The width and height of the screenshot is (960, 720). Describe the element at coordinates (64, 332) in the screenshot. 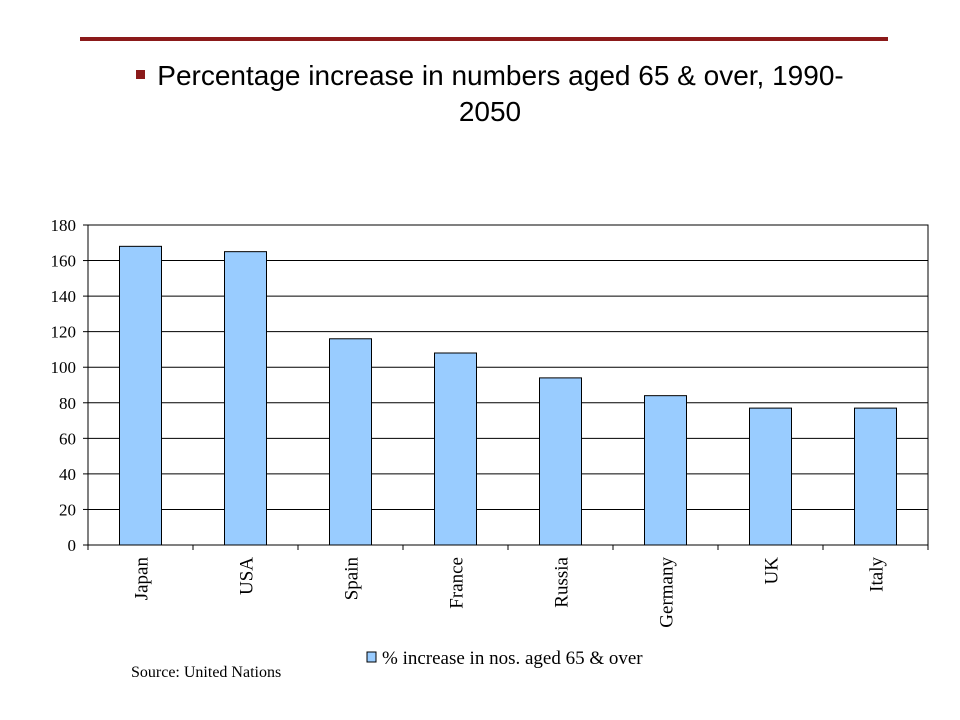

I see `y-tick-label: 120` at that location.